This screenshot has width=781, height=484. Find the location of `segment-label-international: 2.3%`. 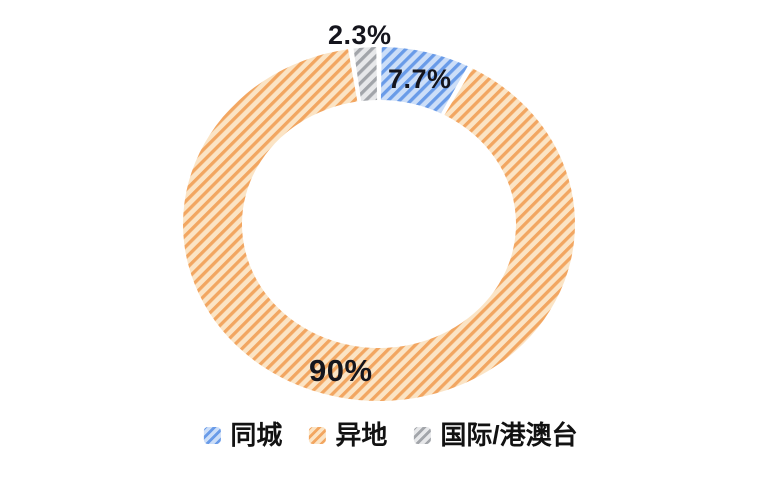

segment-label-international: 2.3% is located at coordinates (360, 35).